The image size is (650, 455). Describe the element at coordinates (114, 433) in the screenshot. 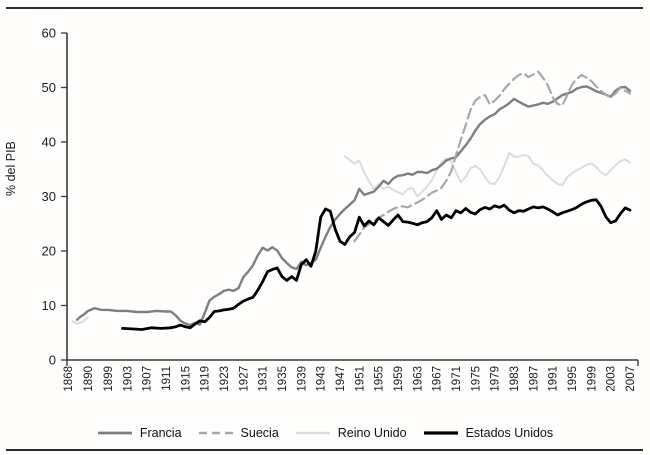

I see `legend-swatch-francia` at that location.